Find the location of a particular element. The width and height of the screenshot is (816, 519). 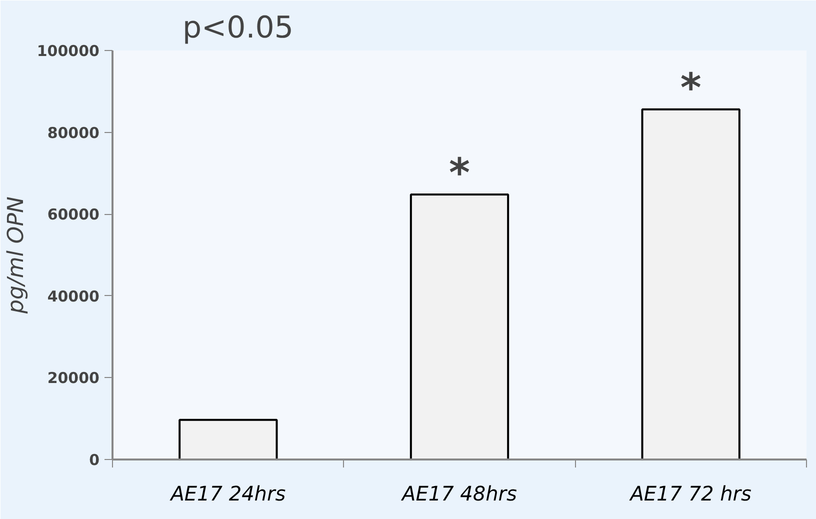

y-tick-label: 40000 is located at coordinates (73, 296).